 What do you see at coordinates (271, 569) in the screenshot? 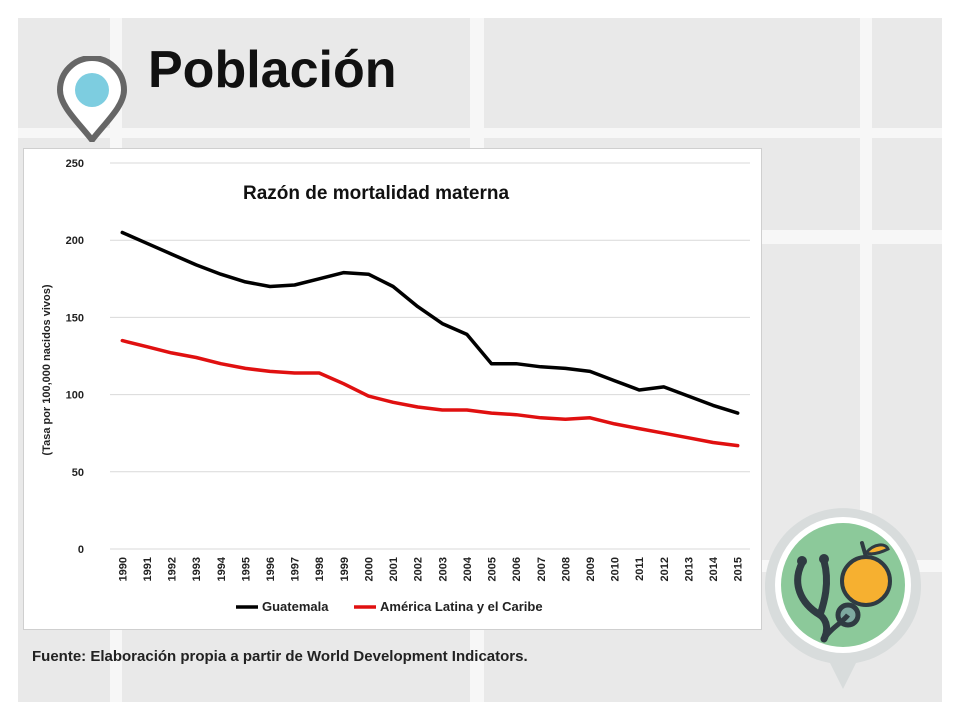
I see `x-tick-label: 1996` at bounding box center [271, 569].